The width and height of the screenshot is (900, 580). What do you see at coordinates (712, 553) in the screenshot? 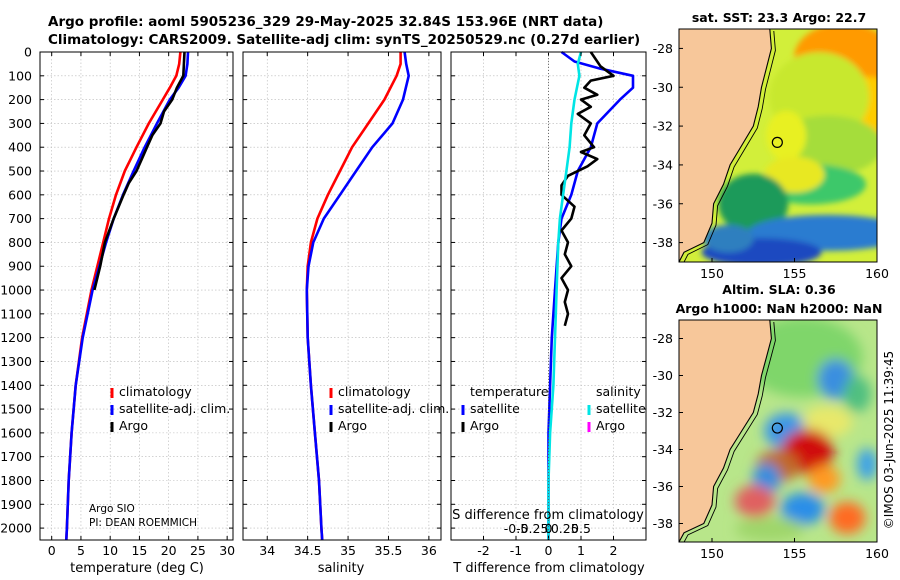
I see `map-x-tick-label: 150` at bounding box center [712, 553].